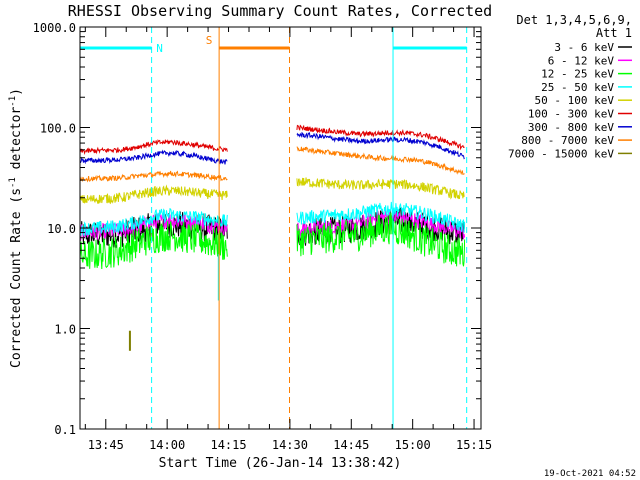 Image resolution: width=640 pixels, height=480 pixels. I want to click on y-axis-label-sup1: -1, so click(13, 182).